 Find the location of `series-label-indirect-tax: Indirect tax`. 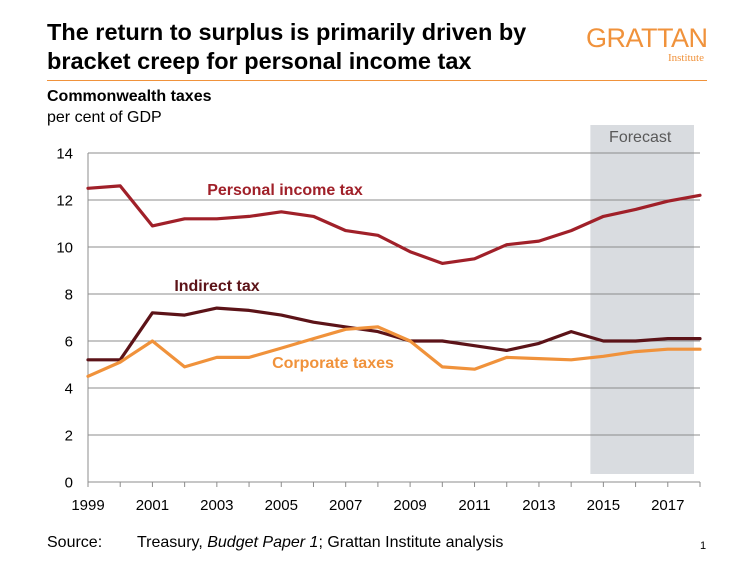

series-label-indirect-tax: Indirect tax is located at coordinates (216, 286).